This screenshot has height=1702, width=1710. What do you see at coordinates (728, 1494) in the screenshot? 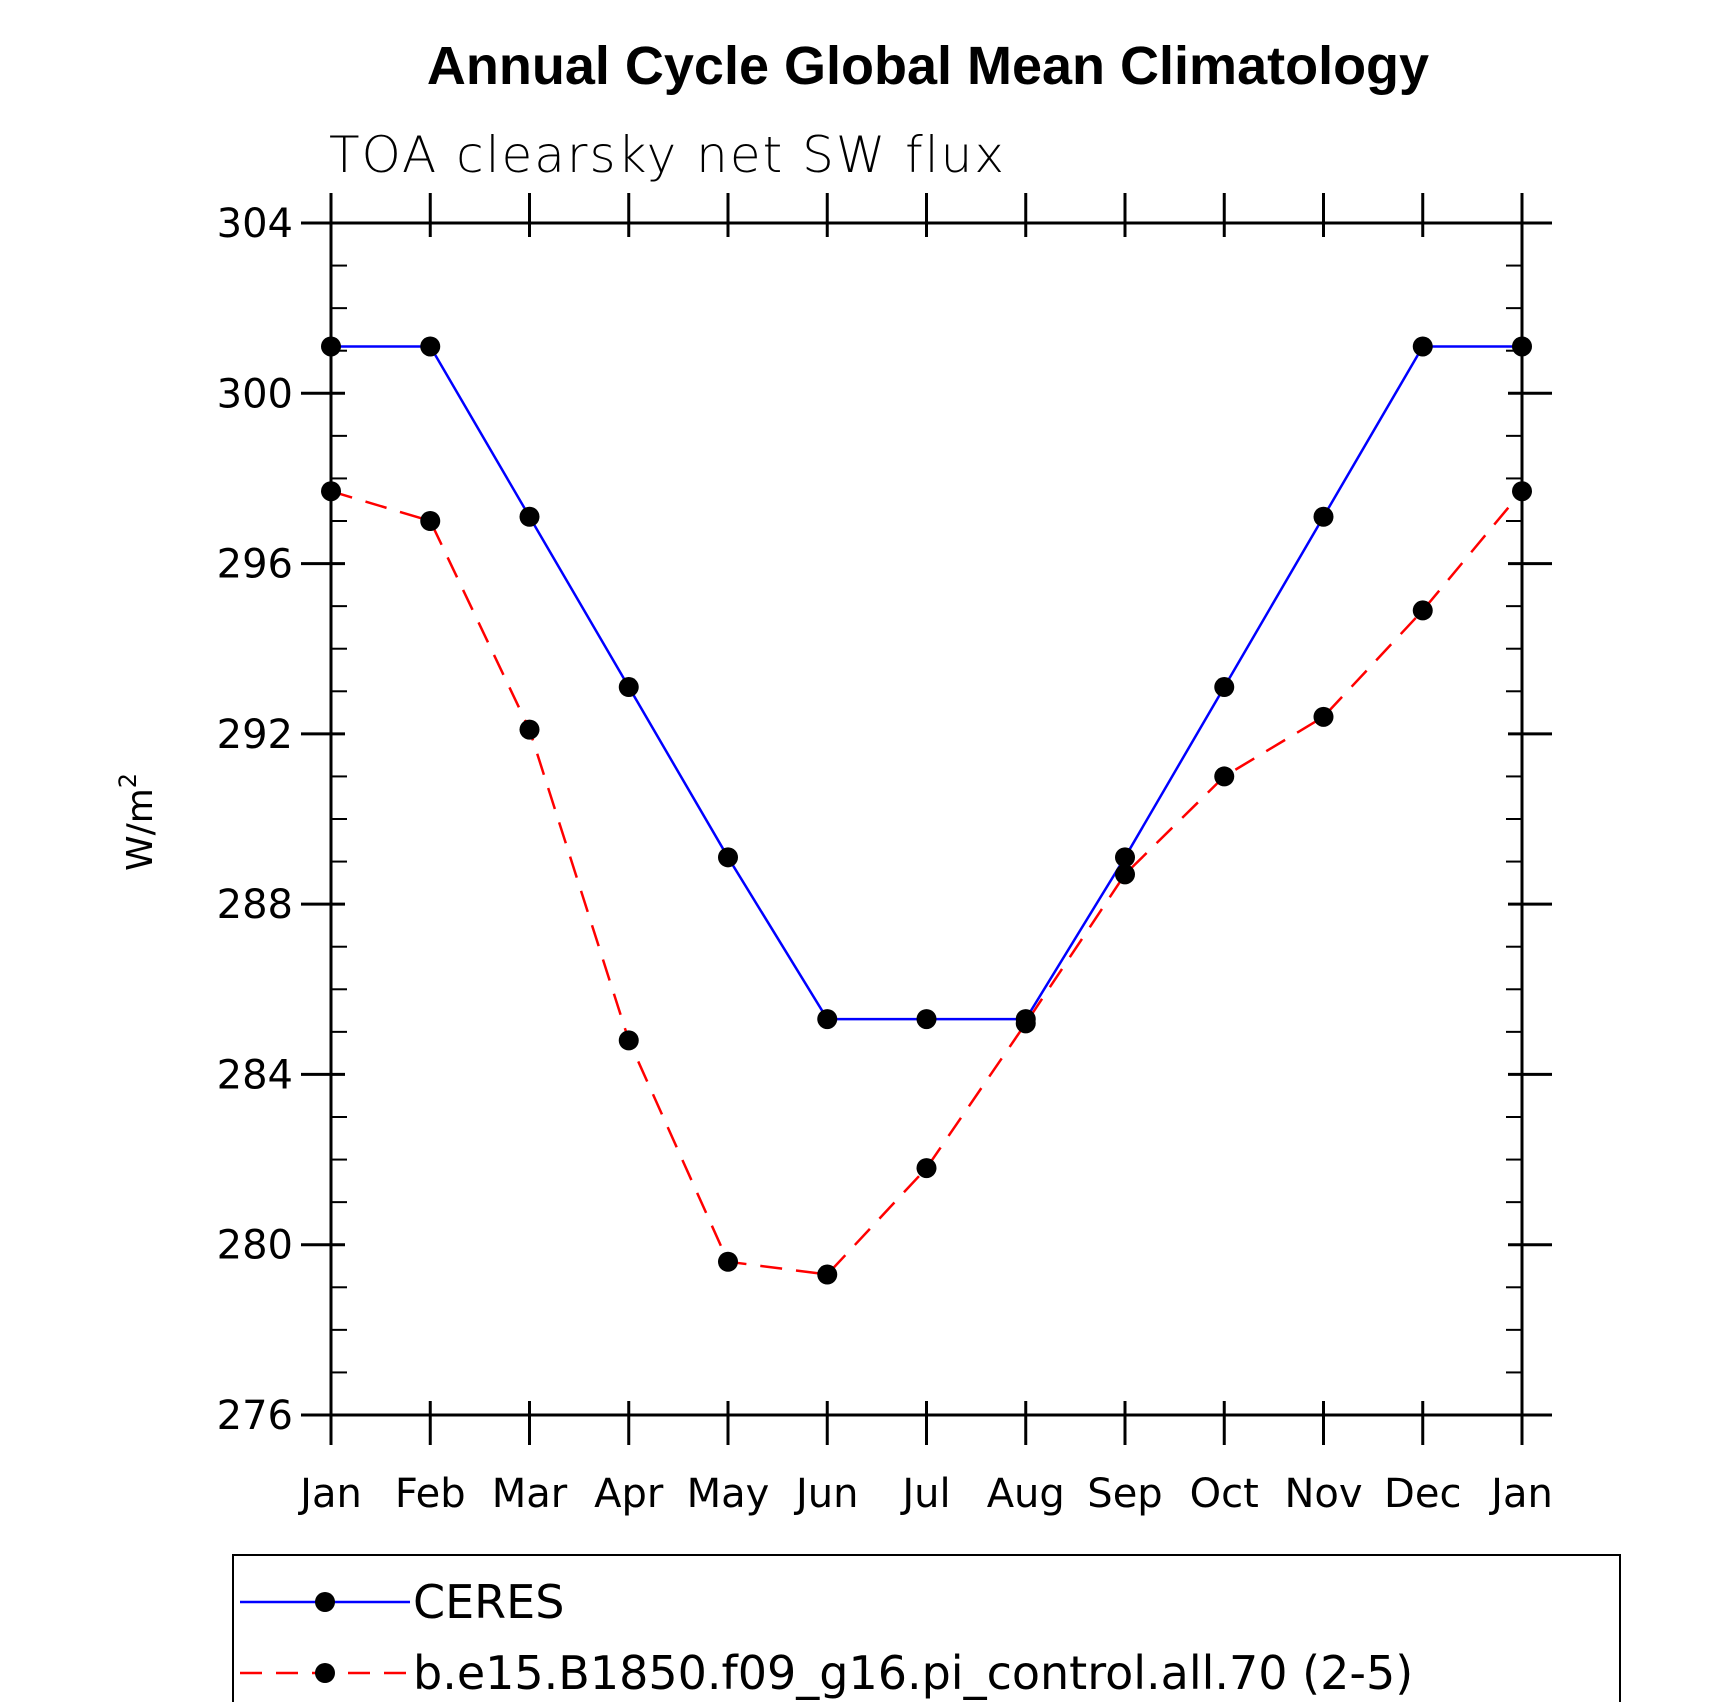
I see `x-tick-label: May` at bounding box center [728, 1494].